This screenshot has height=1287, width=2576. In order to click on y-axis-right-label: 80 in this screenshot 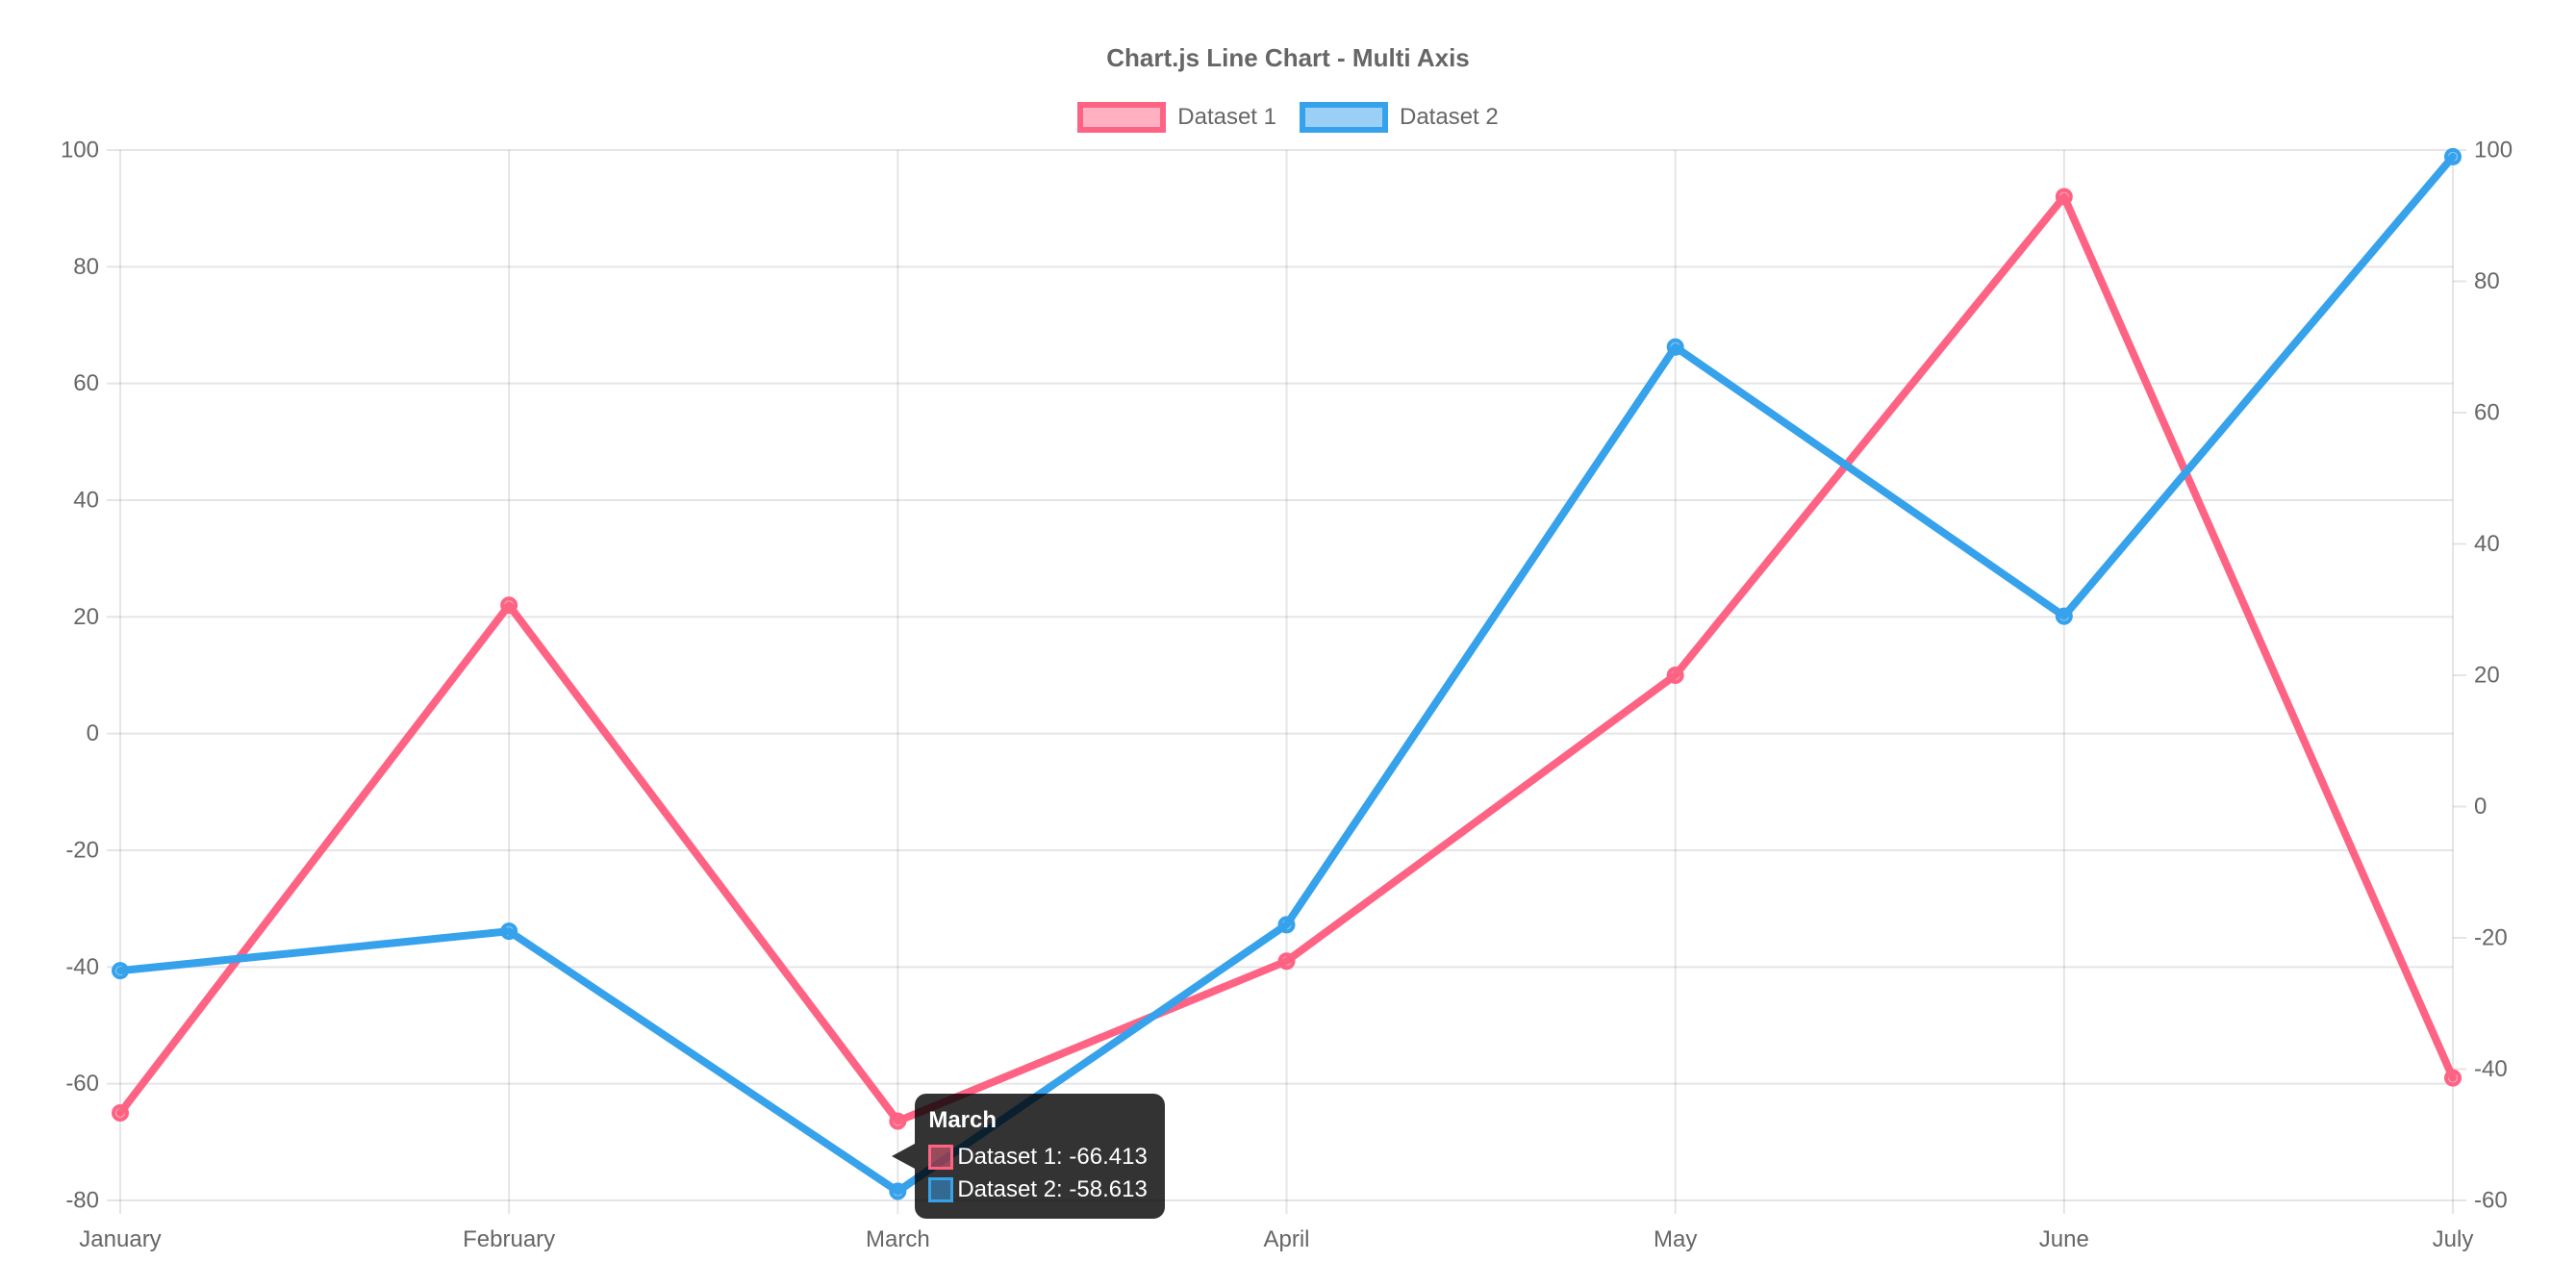, I will do `click(2487, 281)`.